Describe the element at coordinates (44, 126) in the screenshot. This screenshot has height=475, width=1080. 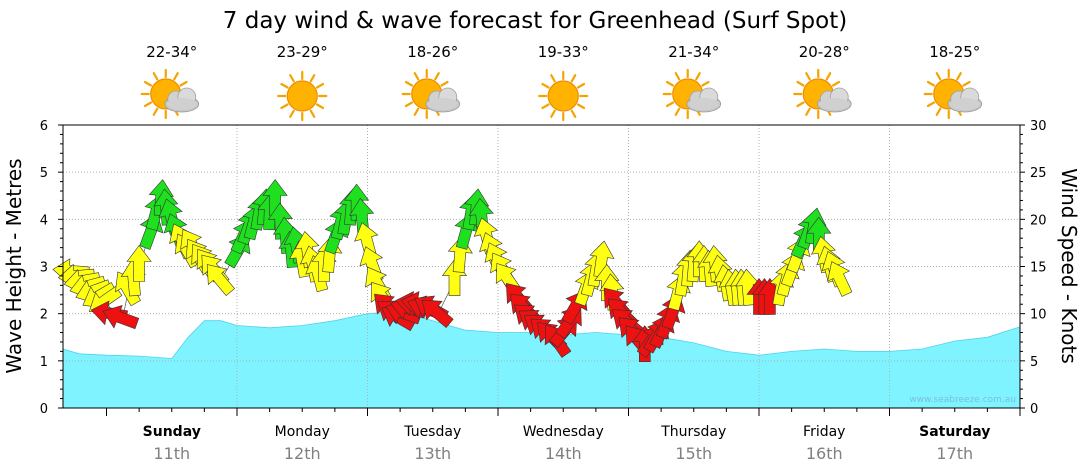
I see `left-tick-label: 6` at that location.